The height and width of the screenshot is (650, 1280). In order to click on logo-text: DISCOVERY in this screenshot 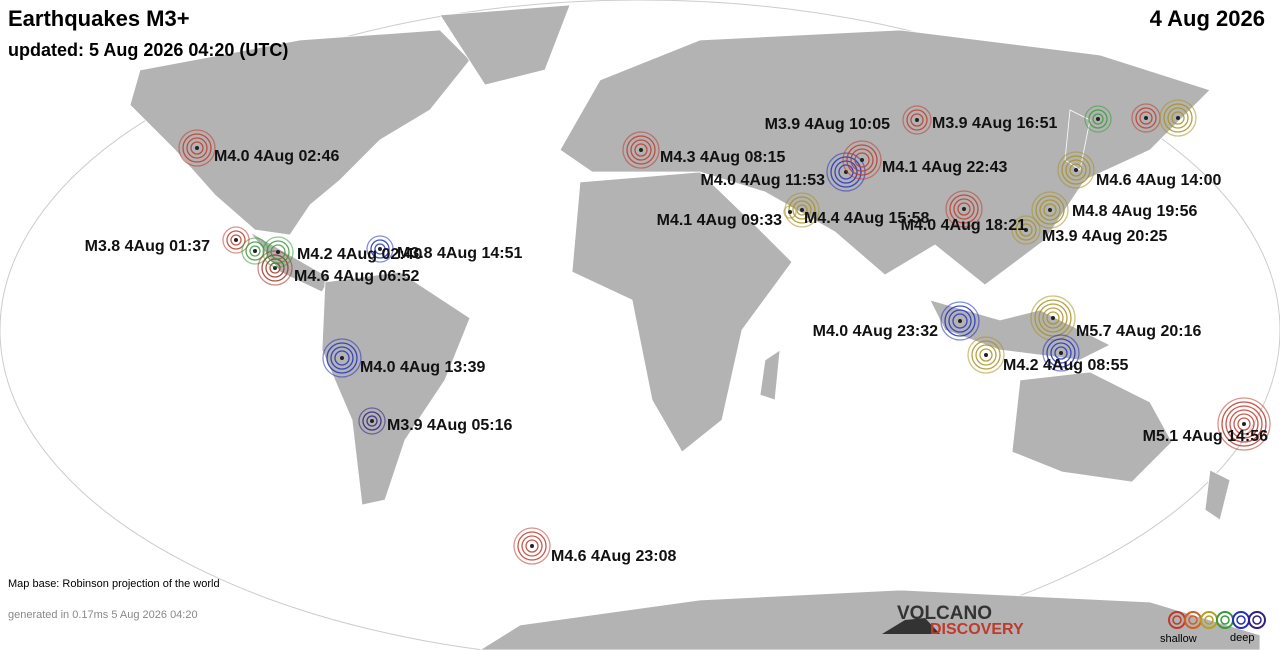, I will do `click(977, 629)`.